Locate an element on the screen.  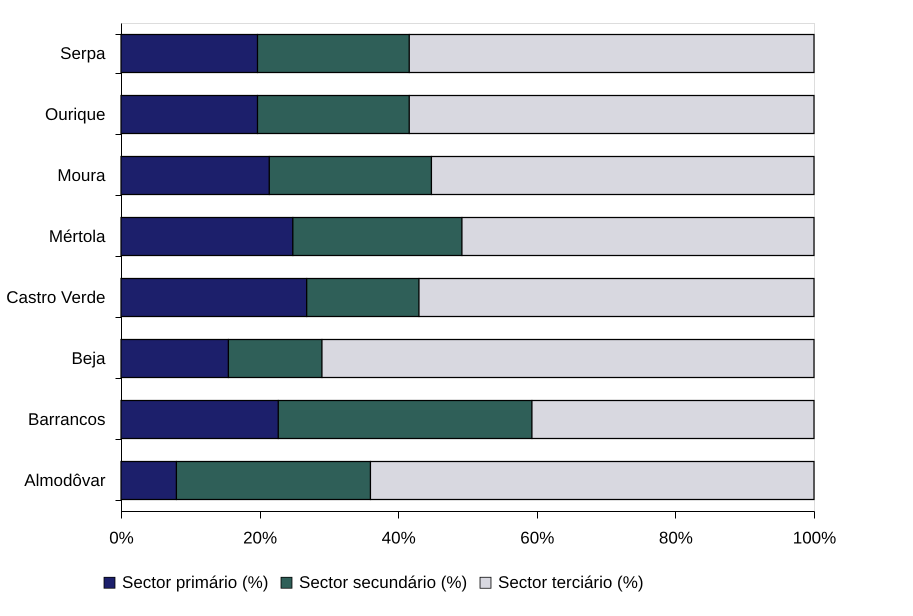
y-tick-label: Moura is located at coordinates (81, 175).